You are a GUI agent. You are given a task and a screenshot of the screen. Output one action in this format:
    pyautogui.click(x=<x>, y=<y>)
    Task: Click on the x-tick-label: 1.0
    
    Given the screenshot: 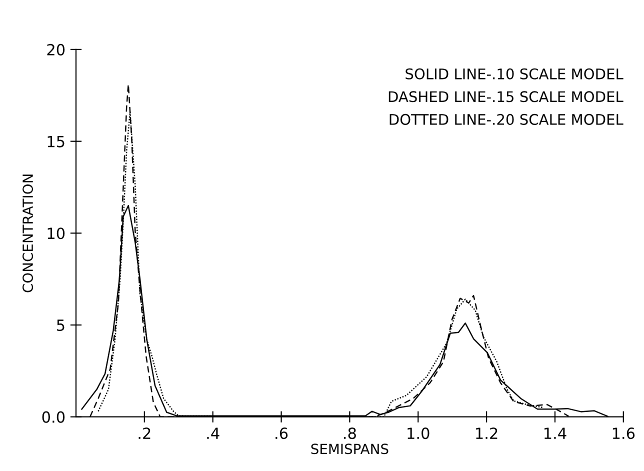 What is the action you would take?
    pyautogui.click(x=419, y=434)
    